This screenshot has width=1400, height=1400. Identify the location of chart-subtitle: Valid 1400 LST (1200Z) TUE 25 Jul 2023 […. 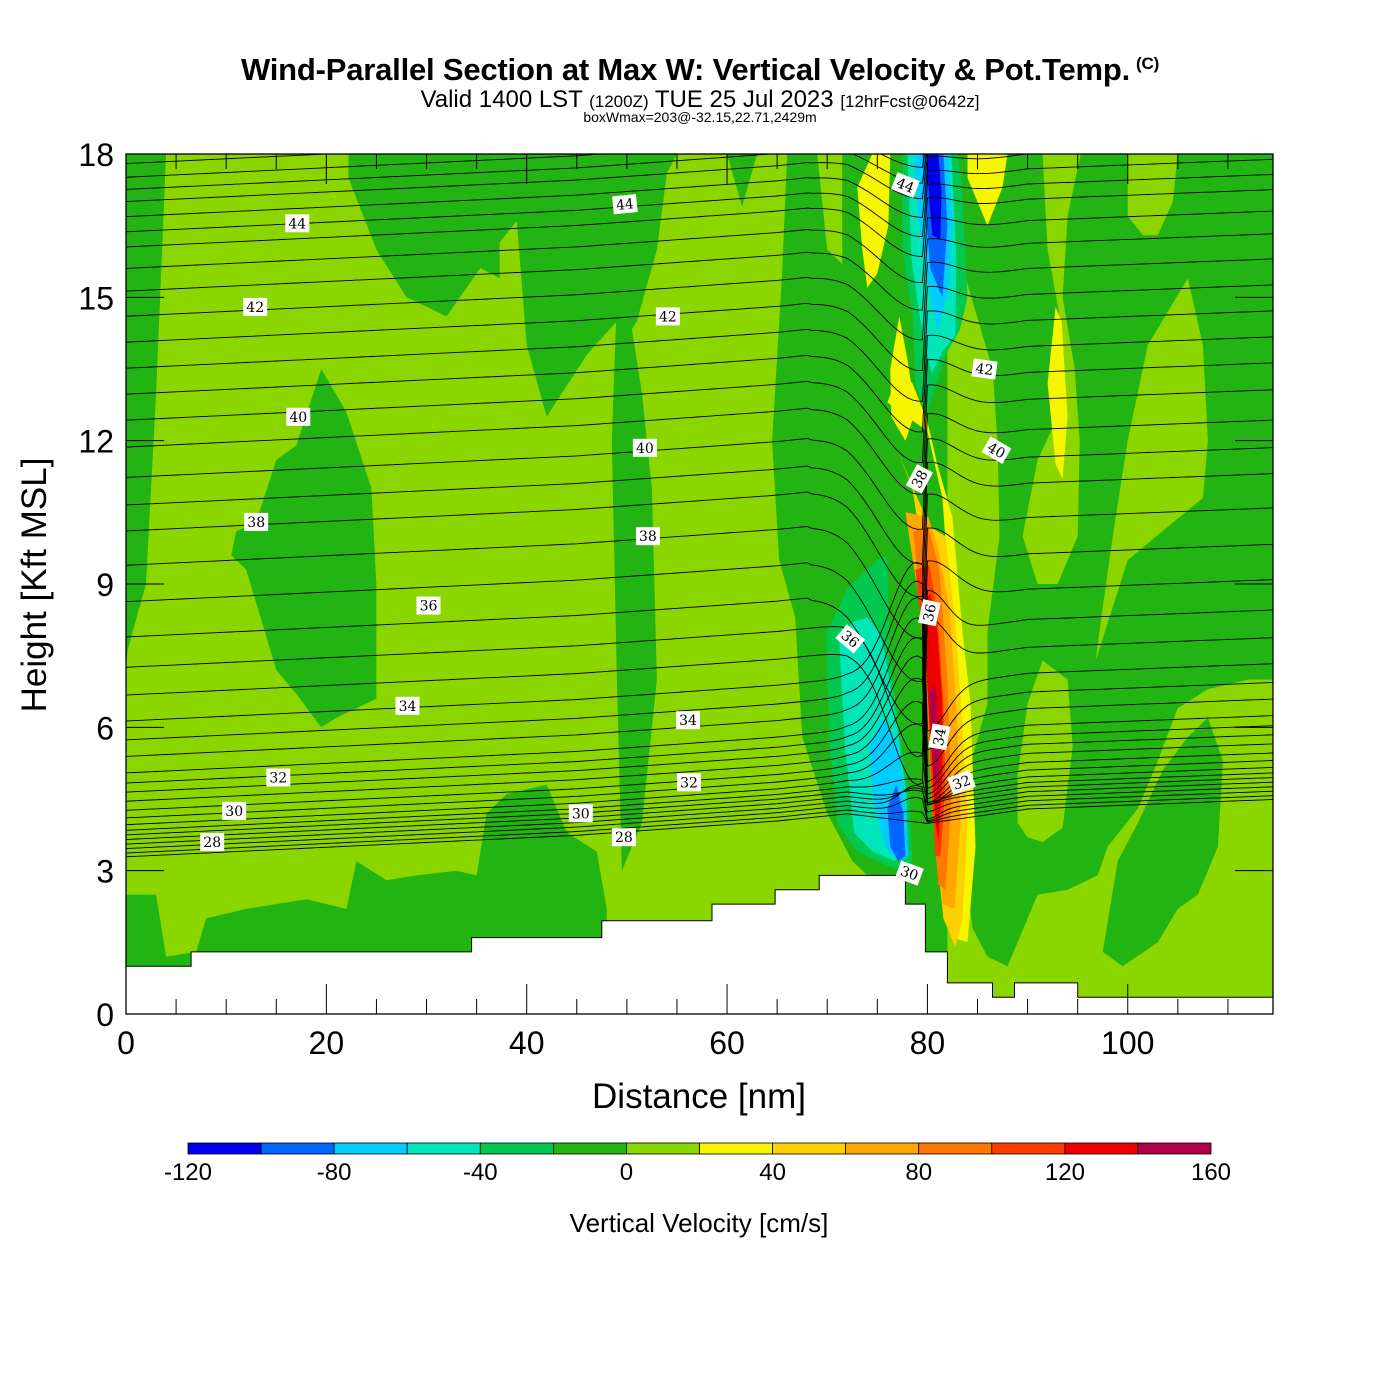
(700, 100).